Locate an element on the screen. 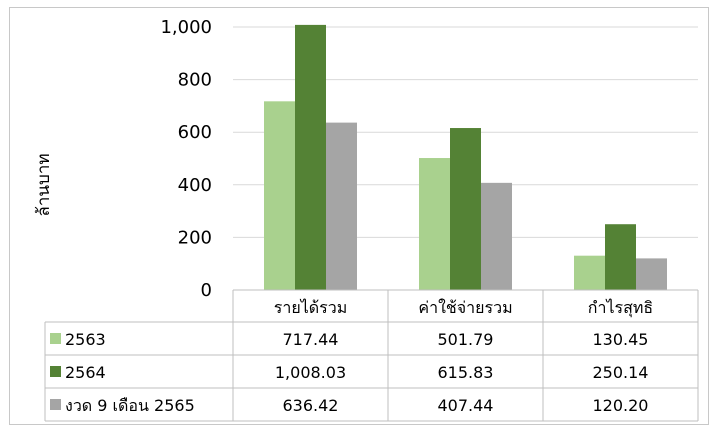 This screenshot has width=727, height=434. y-tick-label: 600 is located at coordinates (195, 132).